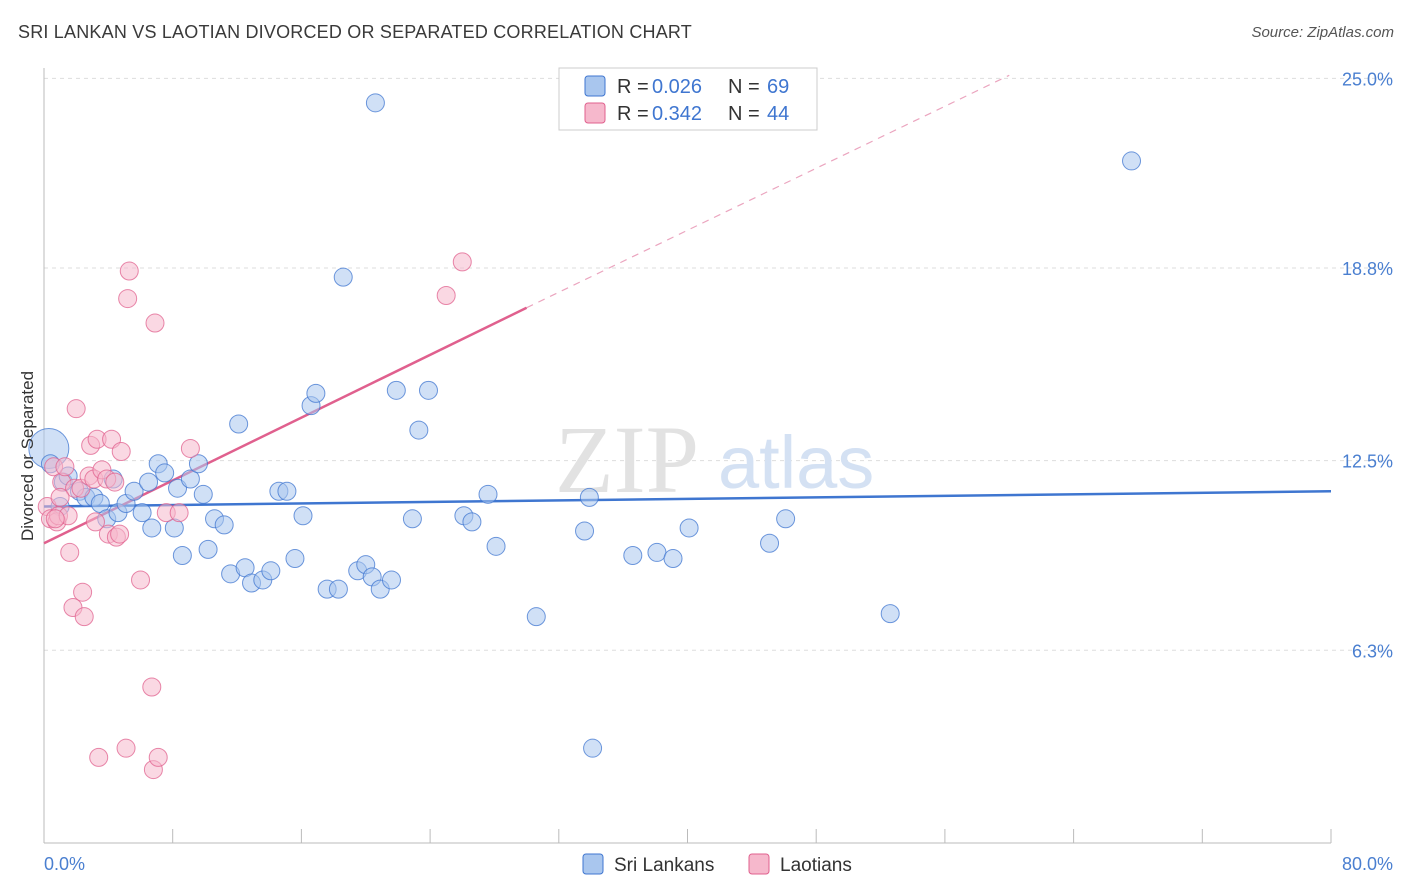 Image resolution: width=1406 pixels, height=892 pixels. What do you see at coordinates (744, 114) in the screenshot?
I see `legend-n-label-2: N =` at bounding box center [744, 114].